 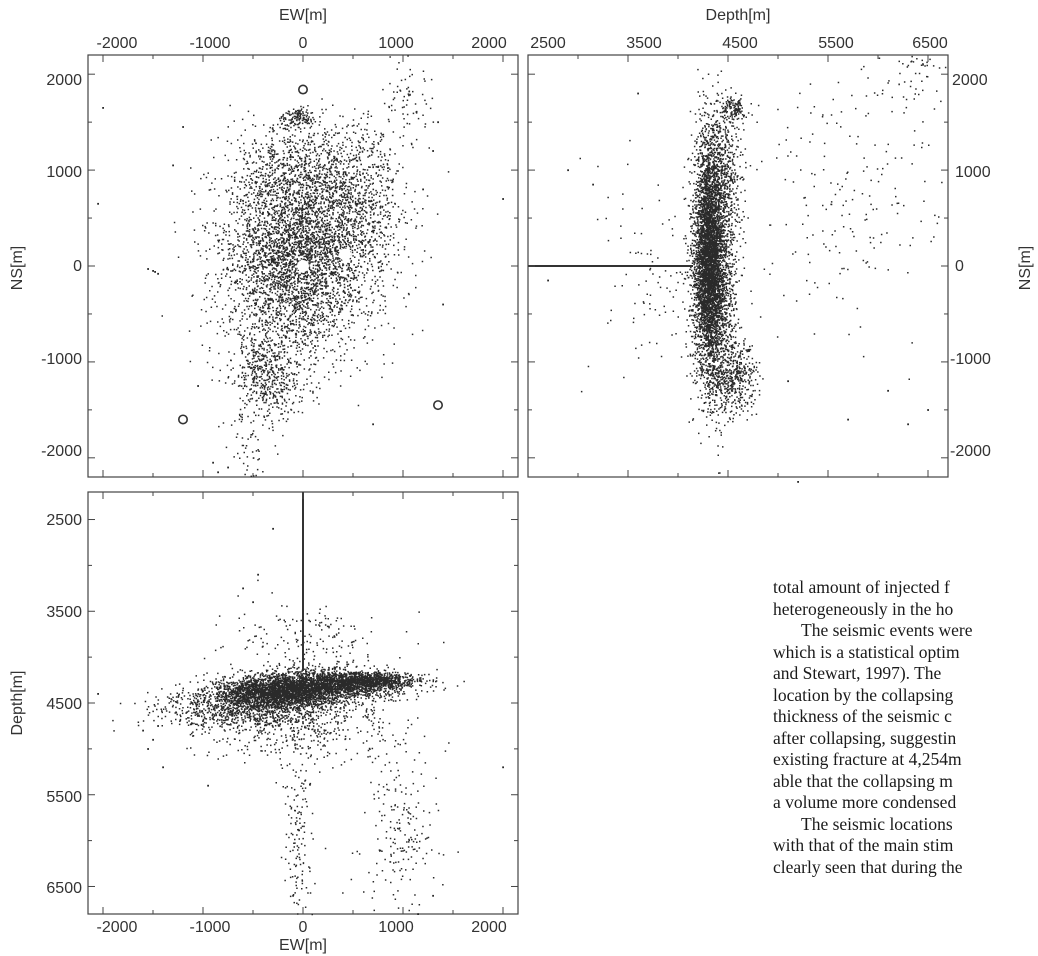 I want to click on x-tick-label: 5500, so click(x=836, y=43).